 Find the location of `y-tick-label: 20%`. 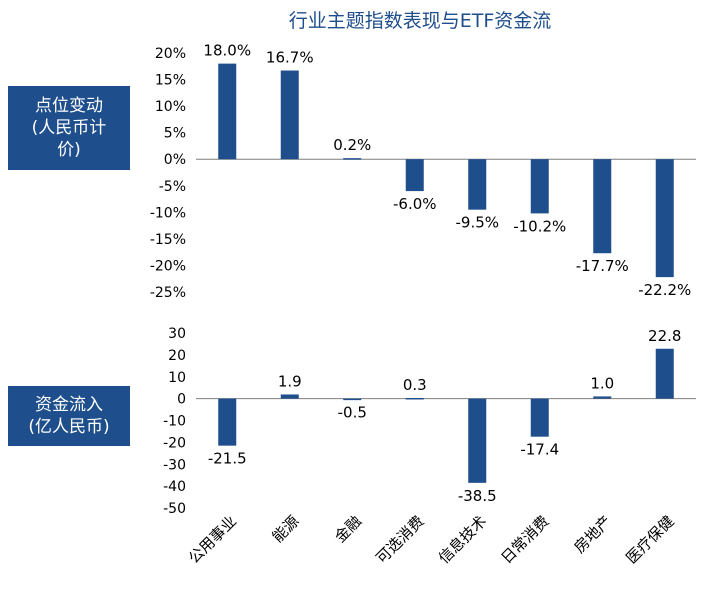

y-tick-label: 20% is located at coordinates (170, 54).